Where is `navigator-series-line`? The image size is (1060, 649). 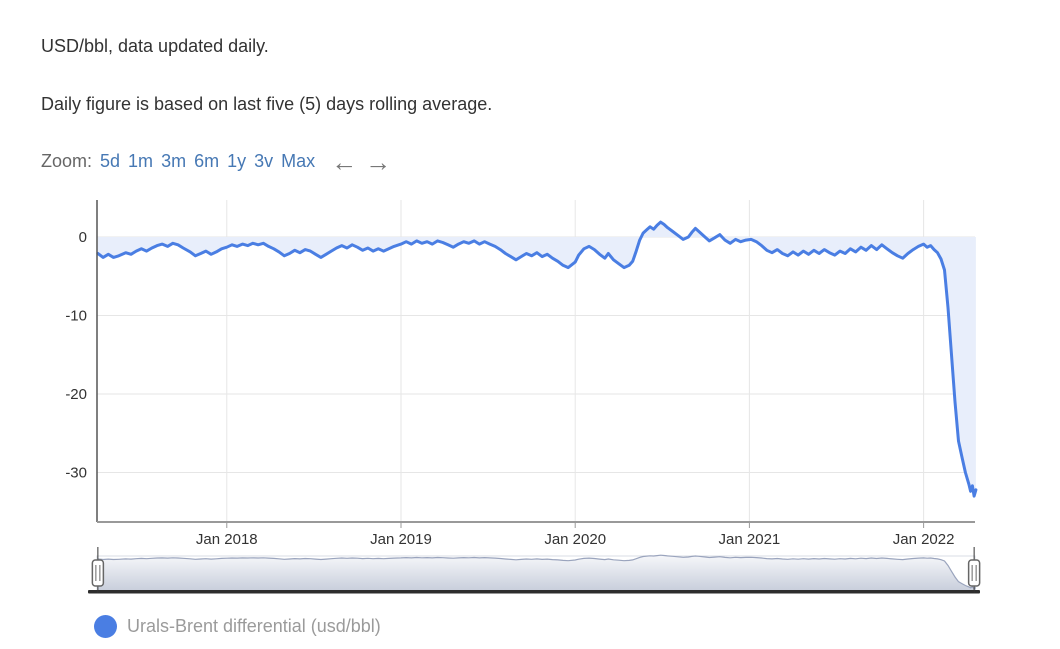
navigator-series-line is located at coordinates (537, 572).